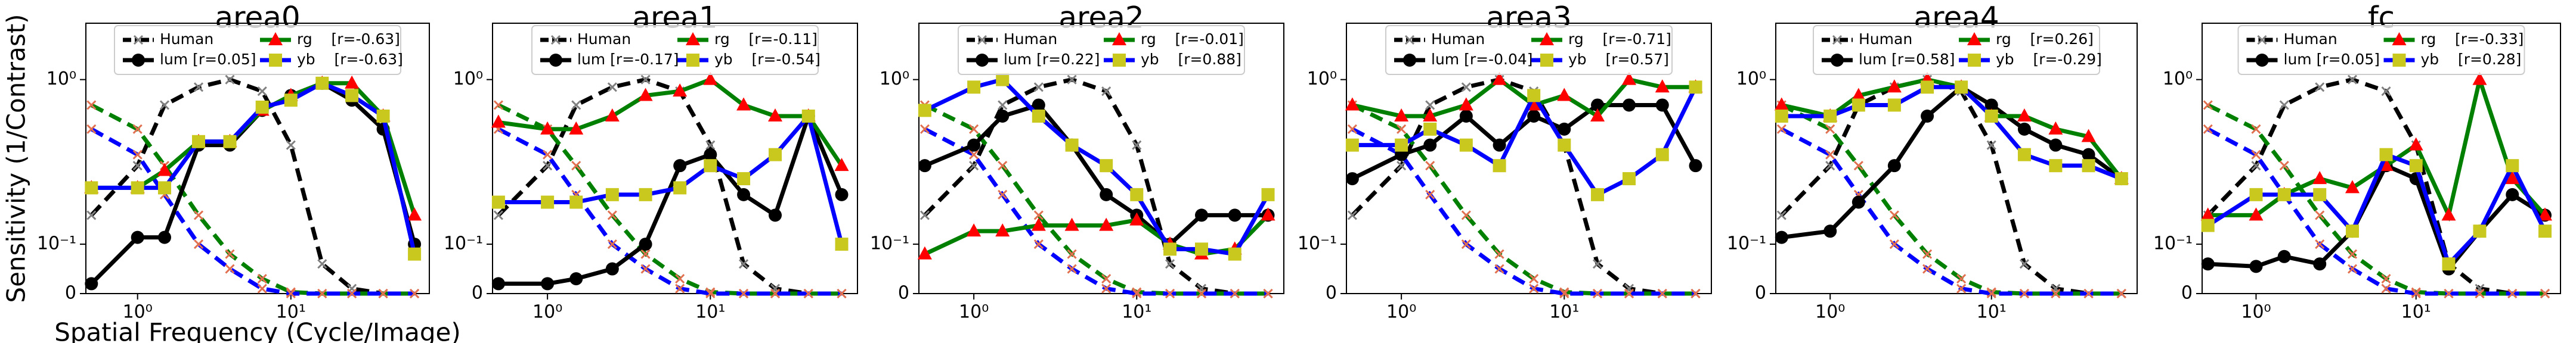 The height and width of the screenshot is (343, 2576). I want to click on legend-label: rg [r=-0.63], so click(349, 39).